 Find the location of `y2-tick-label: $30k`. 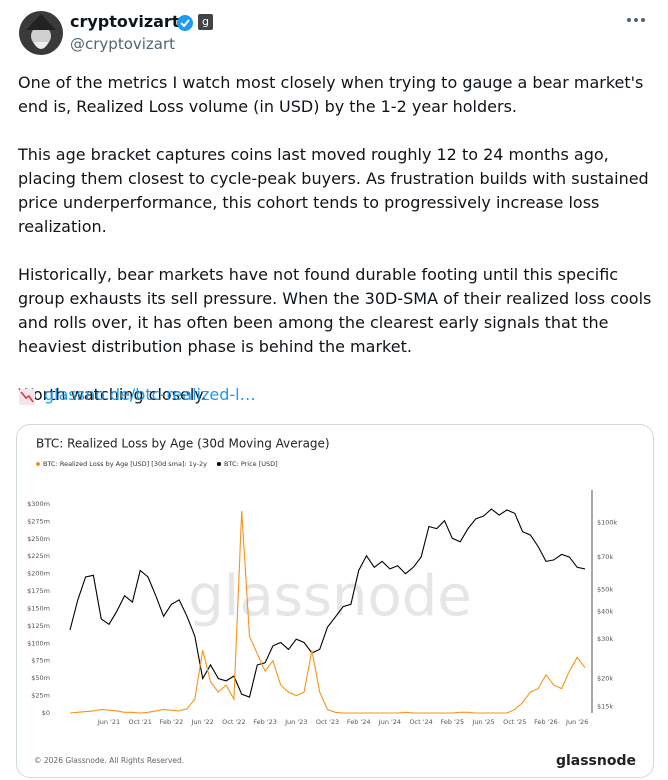

y2-tick-label: $30k is located at coordinates (605, 639).